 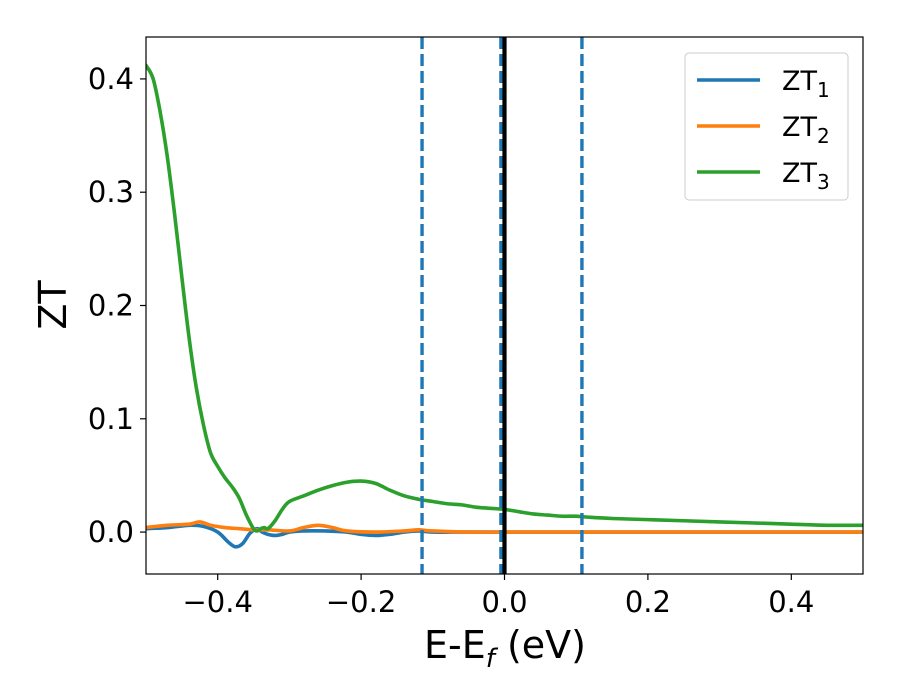 I want to click on x-tick-label: 0.2, so click(x=648, y=602).